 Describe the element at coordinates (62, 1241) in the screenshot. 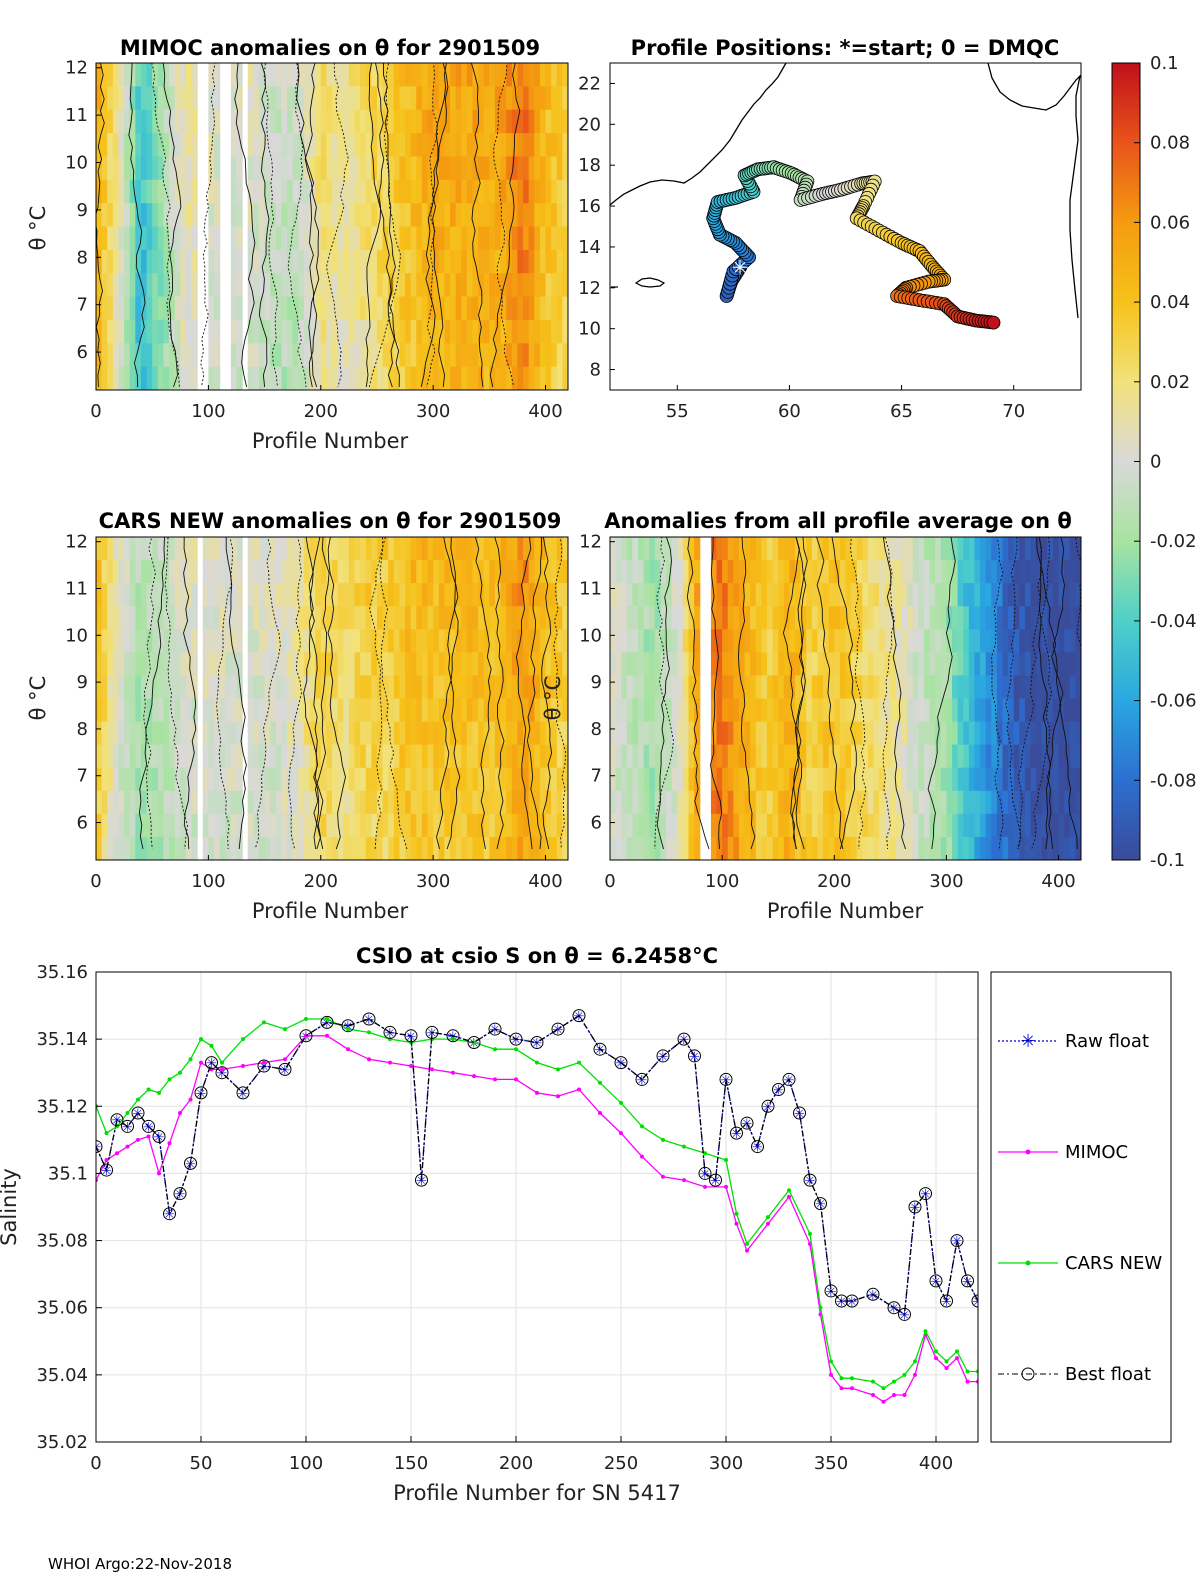

I see `y-tick-label: 35.08` at that location.